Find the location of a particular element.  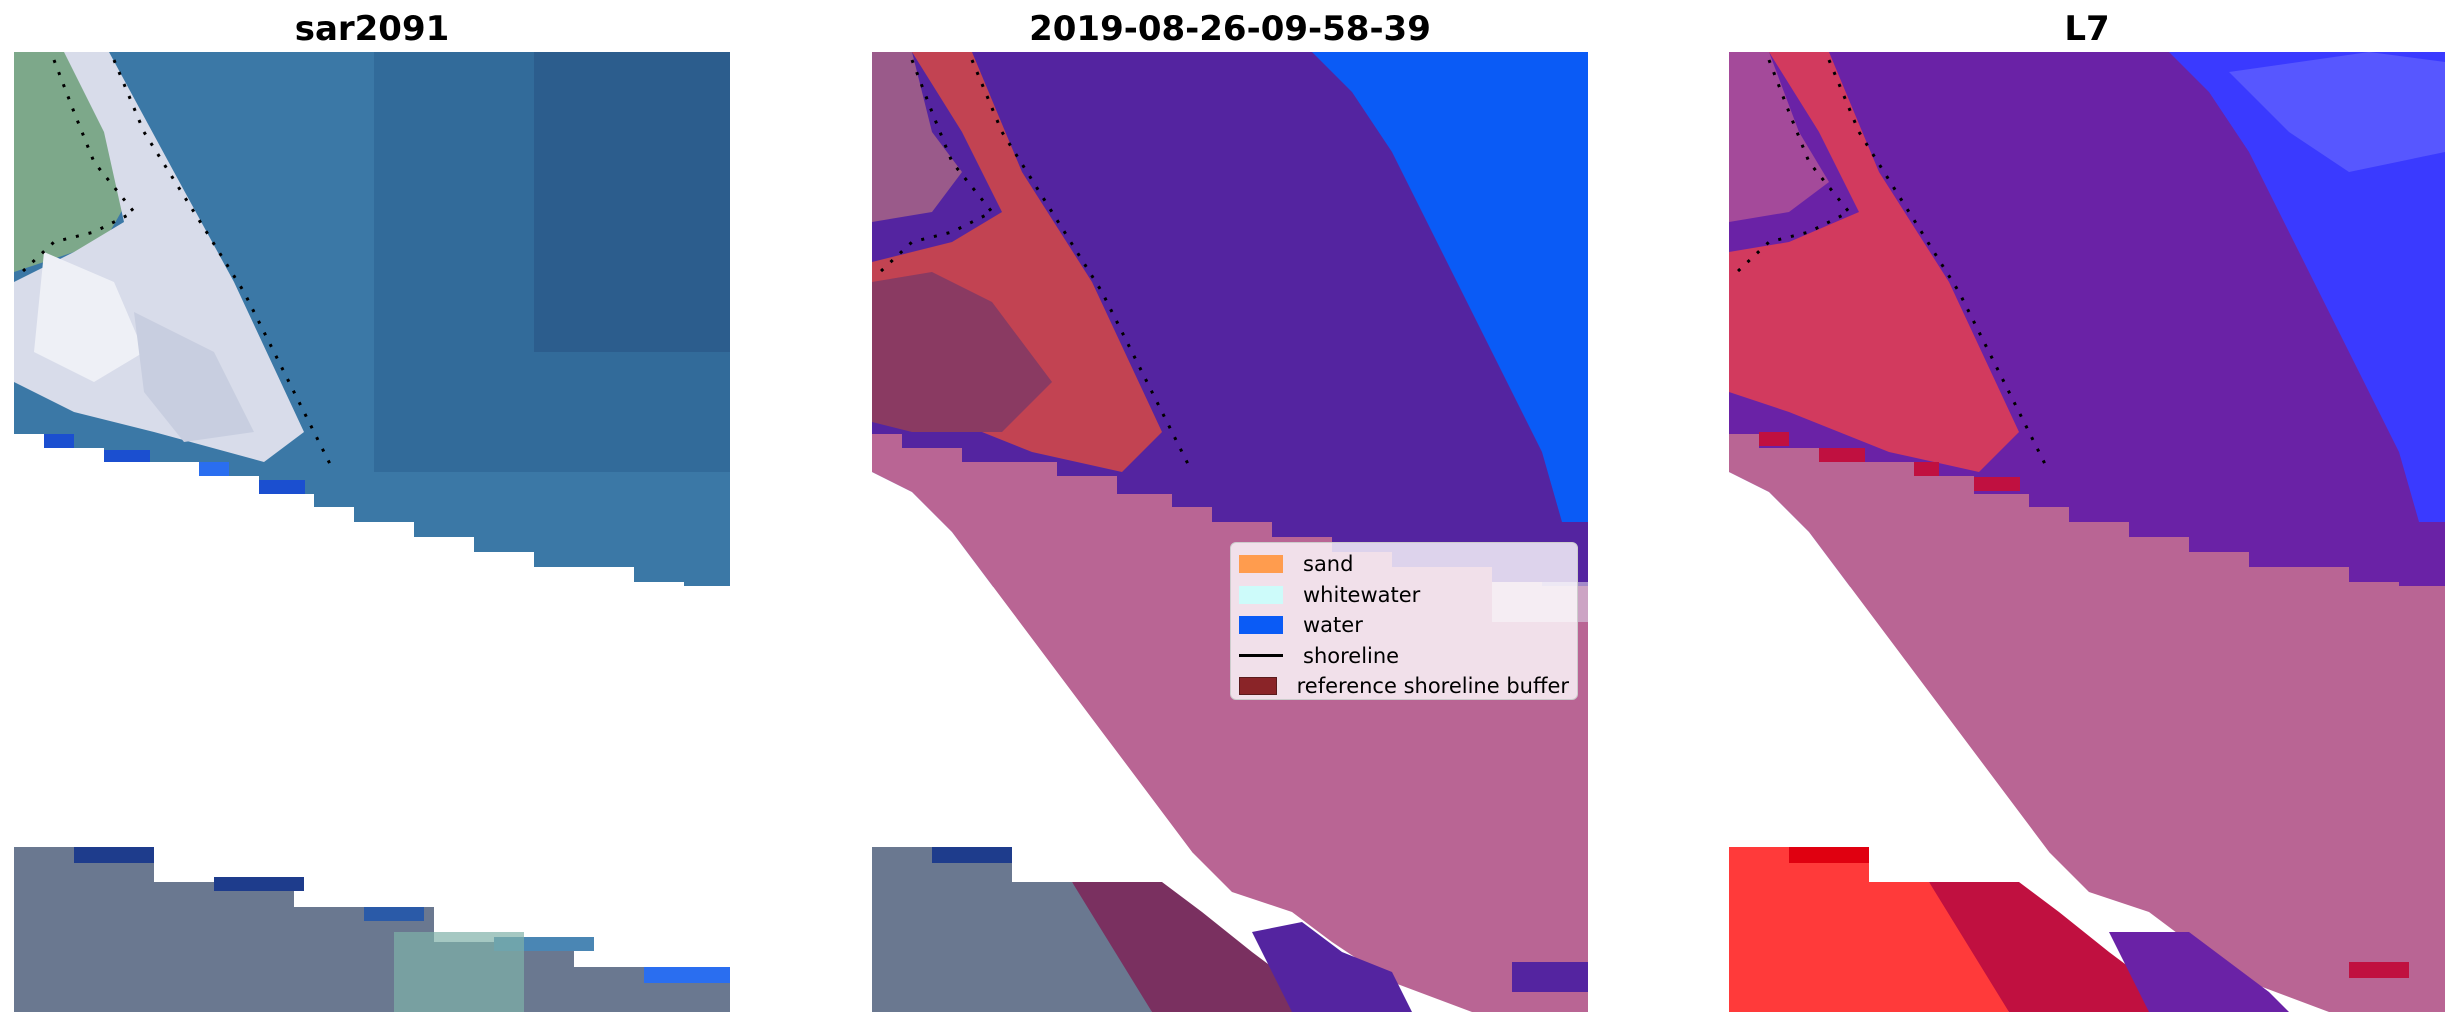

legend-item-whitewater: whitewater is located at coordinates (1404, 595).